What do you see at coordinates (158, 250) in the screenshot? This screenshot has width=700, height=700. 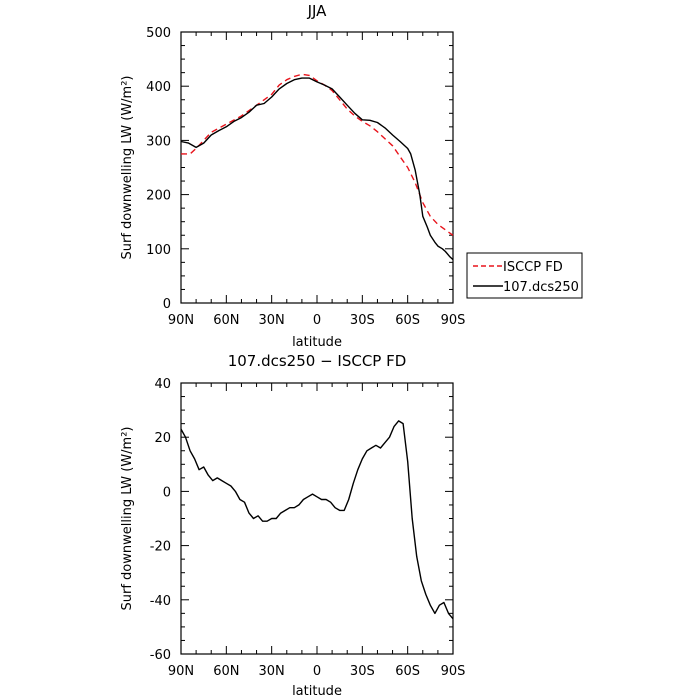 I see `y-tick-label: 100` at bounding box center [158, 250].